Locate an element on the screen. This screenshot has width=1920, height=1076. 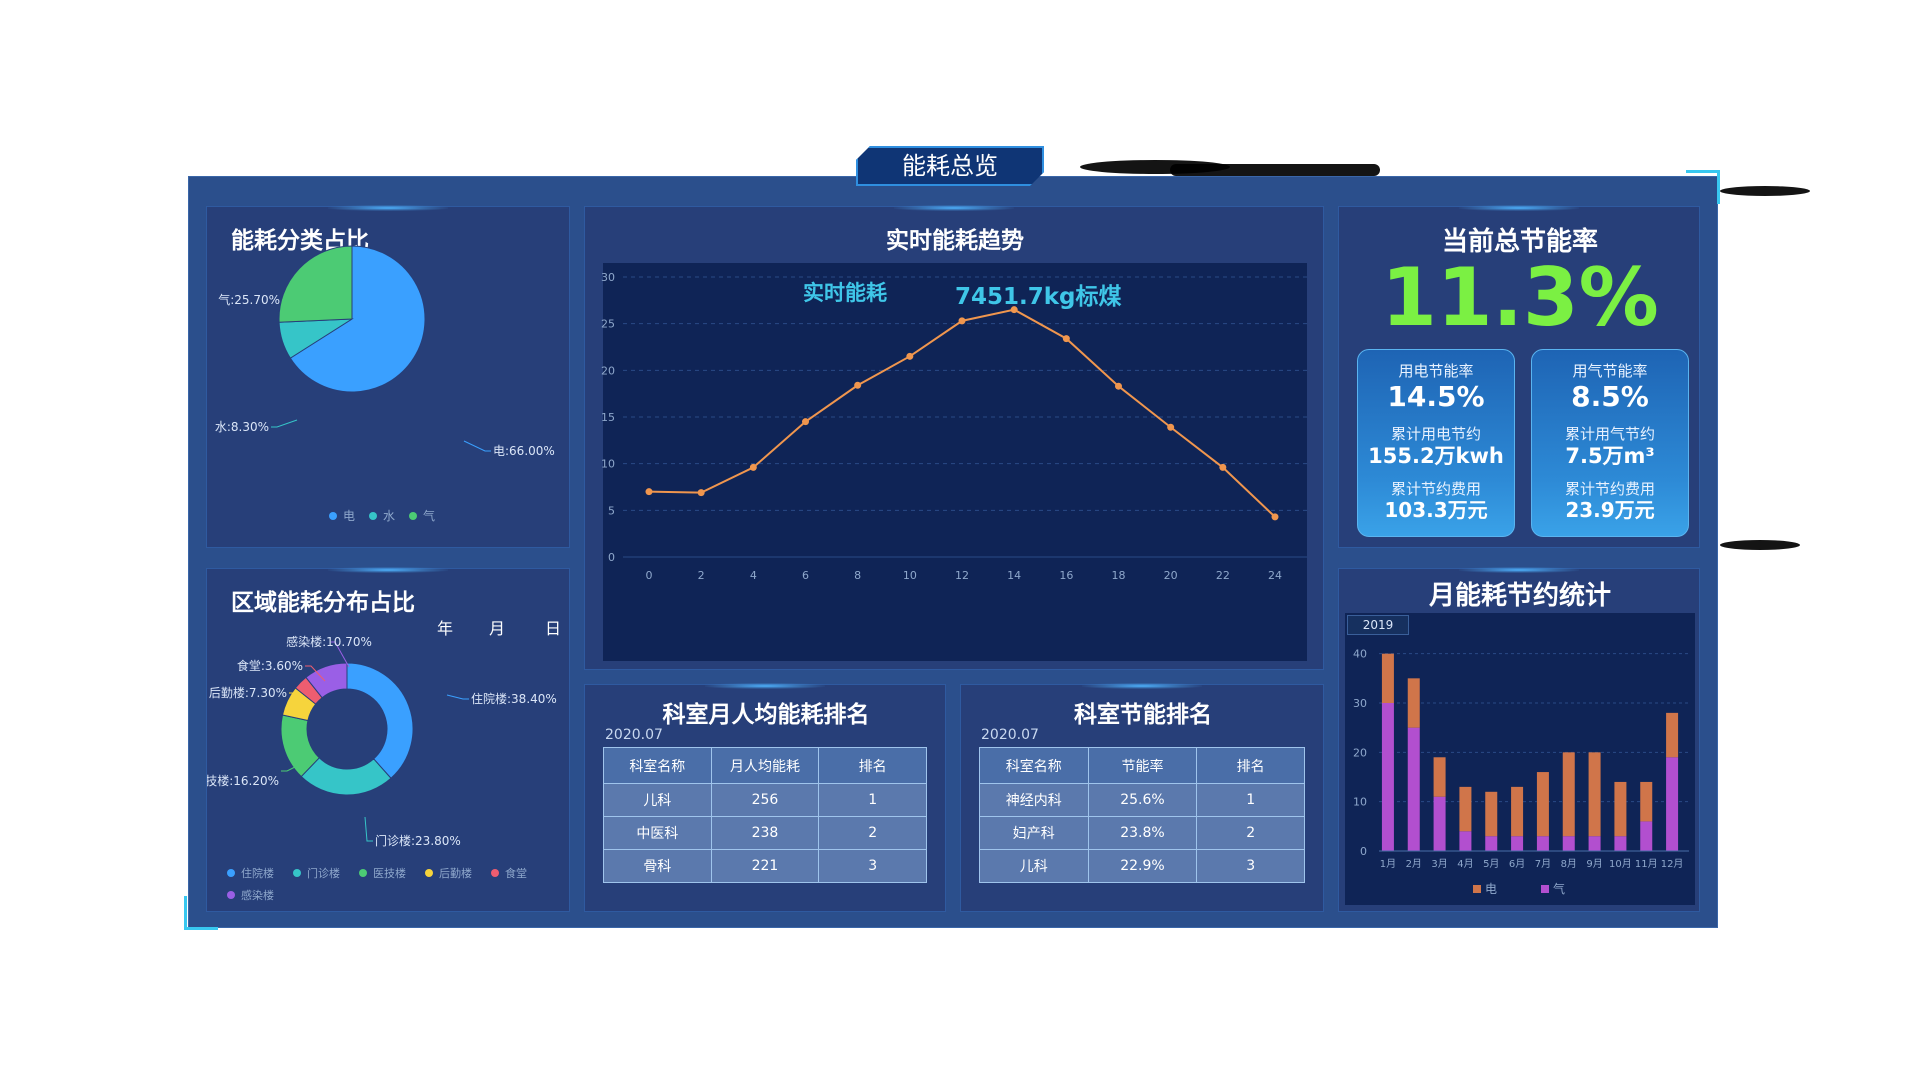
table-header-row: 科室名称 节能率 排名 is located at coordinates (1142, 765).